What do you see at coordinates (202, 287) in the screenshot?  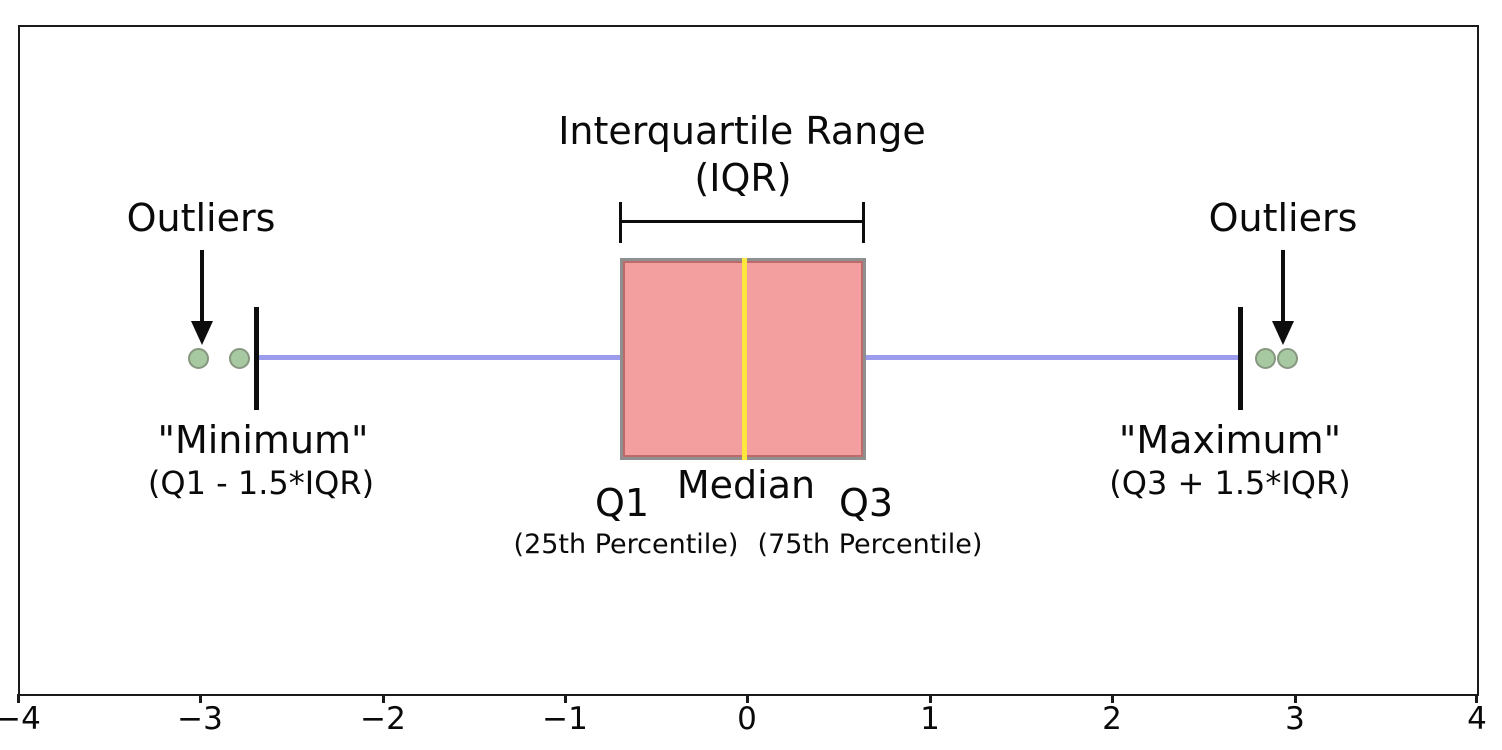 I see `outliers-left-arrow-shaft` at bounding box center [202, 287].